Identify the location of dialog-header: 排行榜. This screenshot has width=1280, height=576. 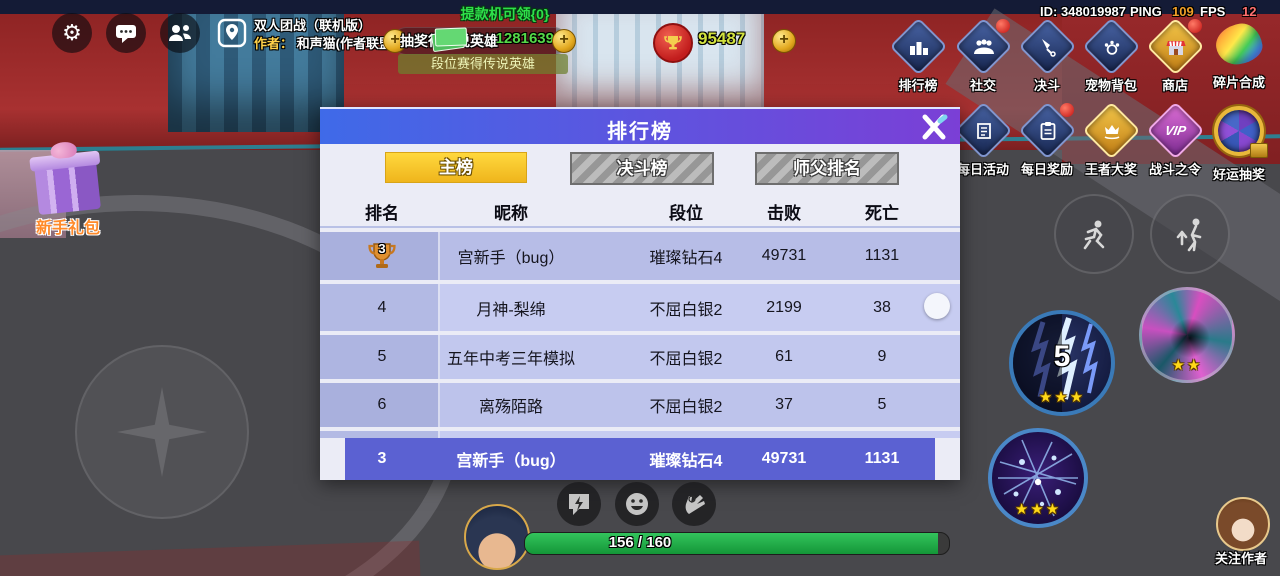
(640, 125).